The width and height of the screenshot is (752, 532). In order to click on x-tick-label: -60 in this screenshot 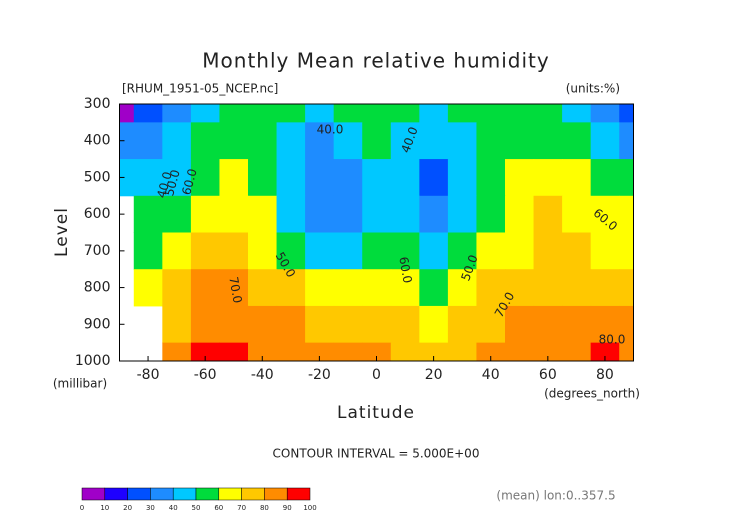, I will do `click(205, 375)`.